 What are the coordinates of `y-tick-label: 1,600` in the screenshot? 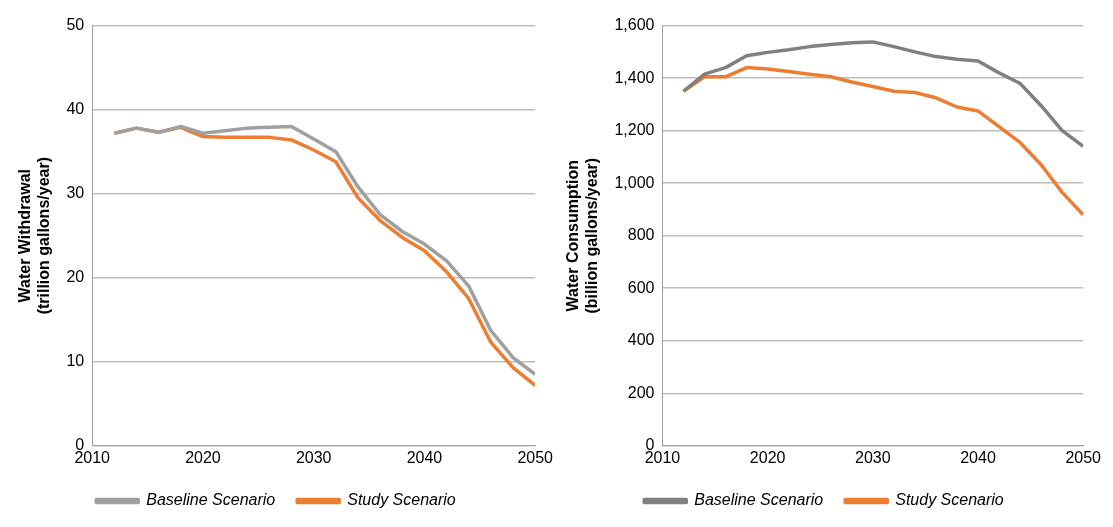 It's located at (634, 25).